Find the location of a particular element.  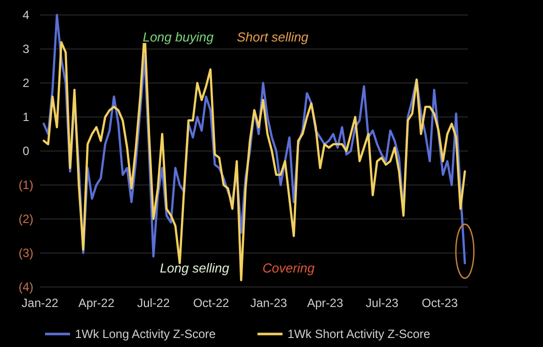

annotation: Short selling is located at coordinates (273, 36).